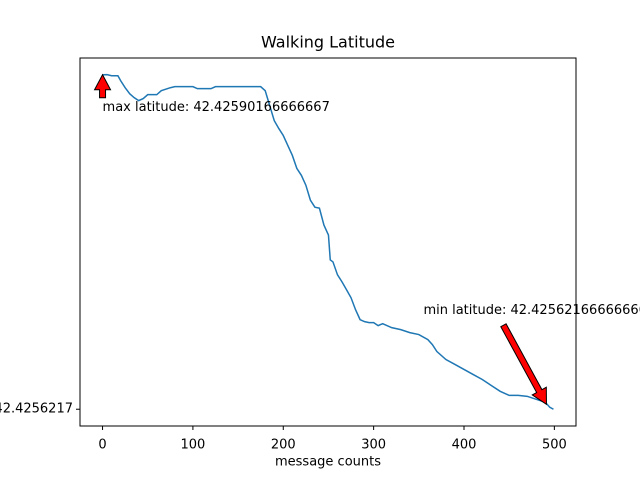 The image size is (640, 480). I want to click on x-tick-label: 200, so click(283, 445).